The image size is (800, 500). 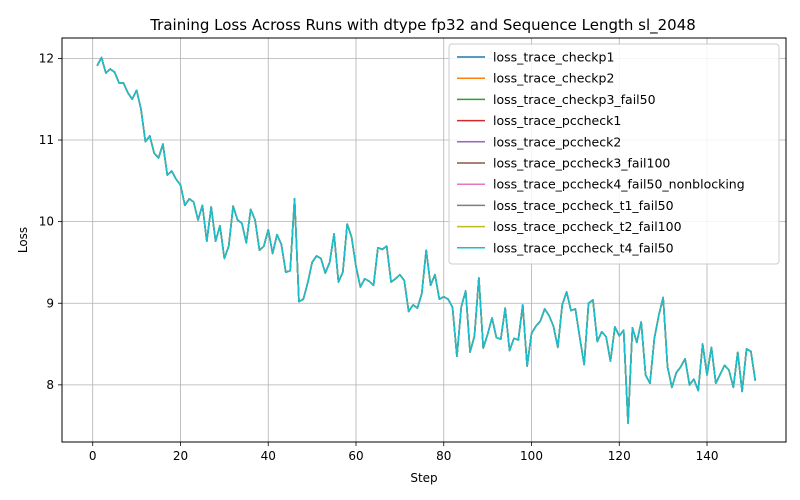 I want to click on legend-label: loss_trace_checkp3_fail50, so click(x=574, y=99).